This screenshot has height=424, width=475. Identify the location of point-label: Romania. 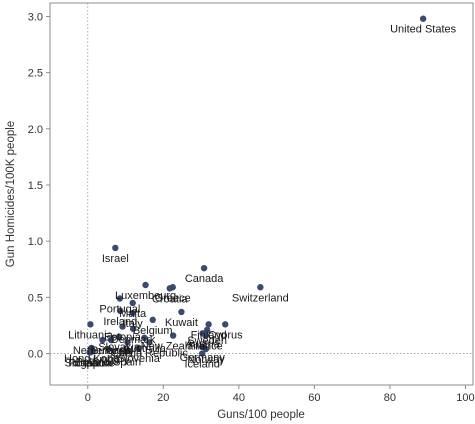
(90, 363).